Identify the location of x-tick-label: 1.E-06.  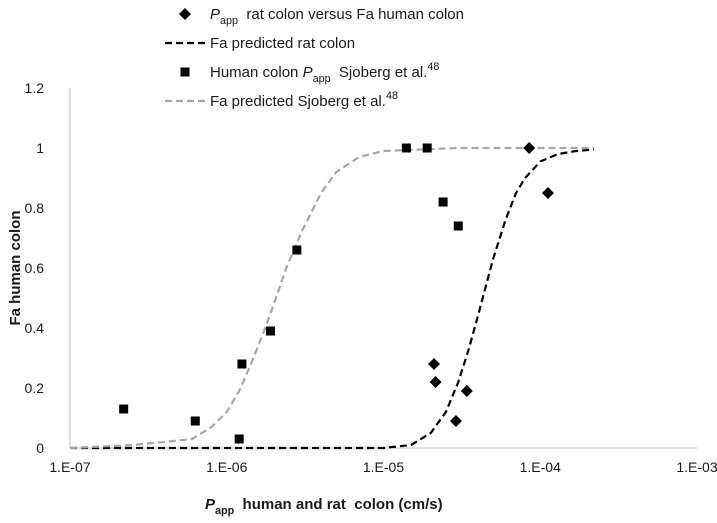
(226, 467).